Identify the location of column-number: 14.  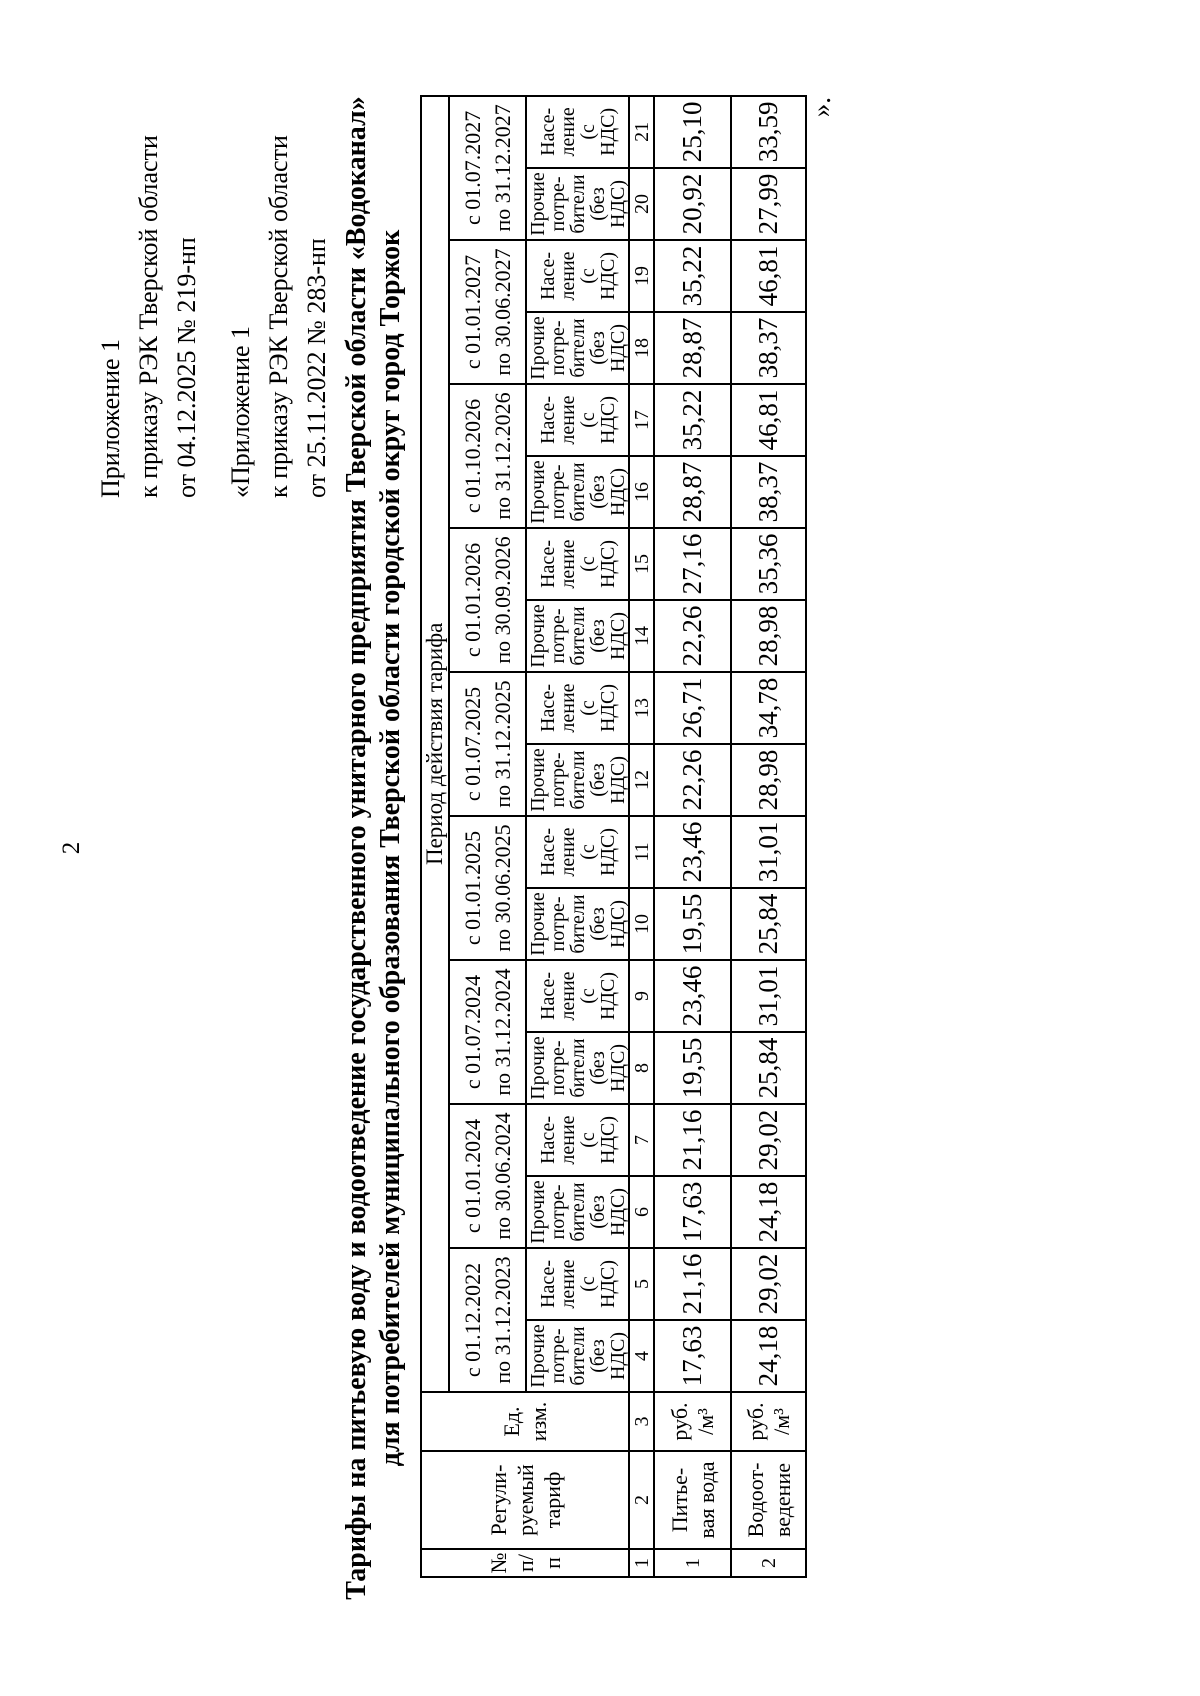
(641, 636).